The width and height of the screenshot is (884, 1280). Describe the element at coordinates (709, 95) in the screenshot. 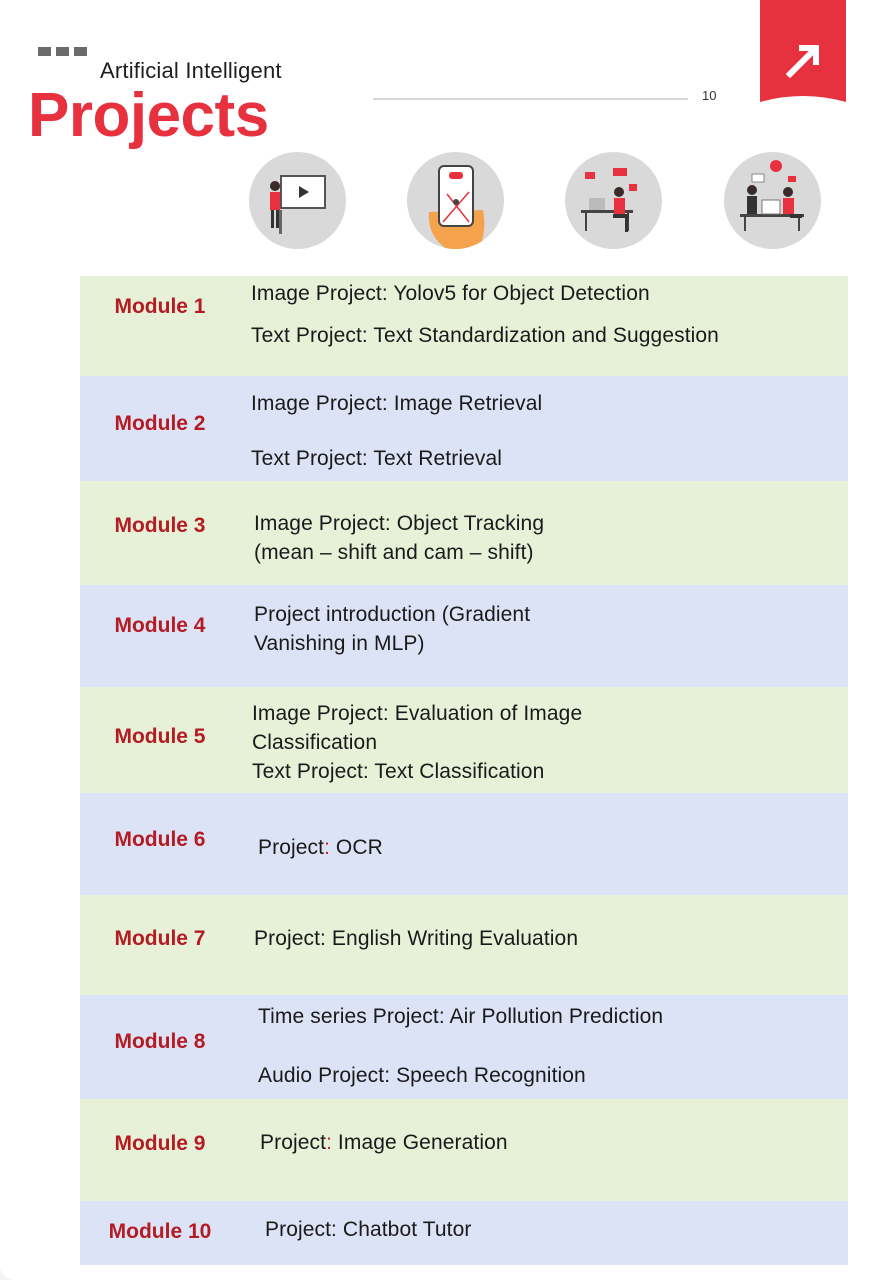

I see `page-number: 10` at that location.